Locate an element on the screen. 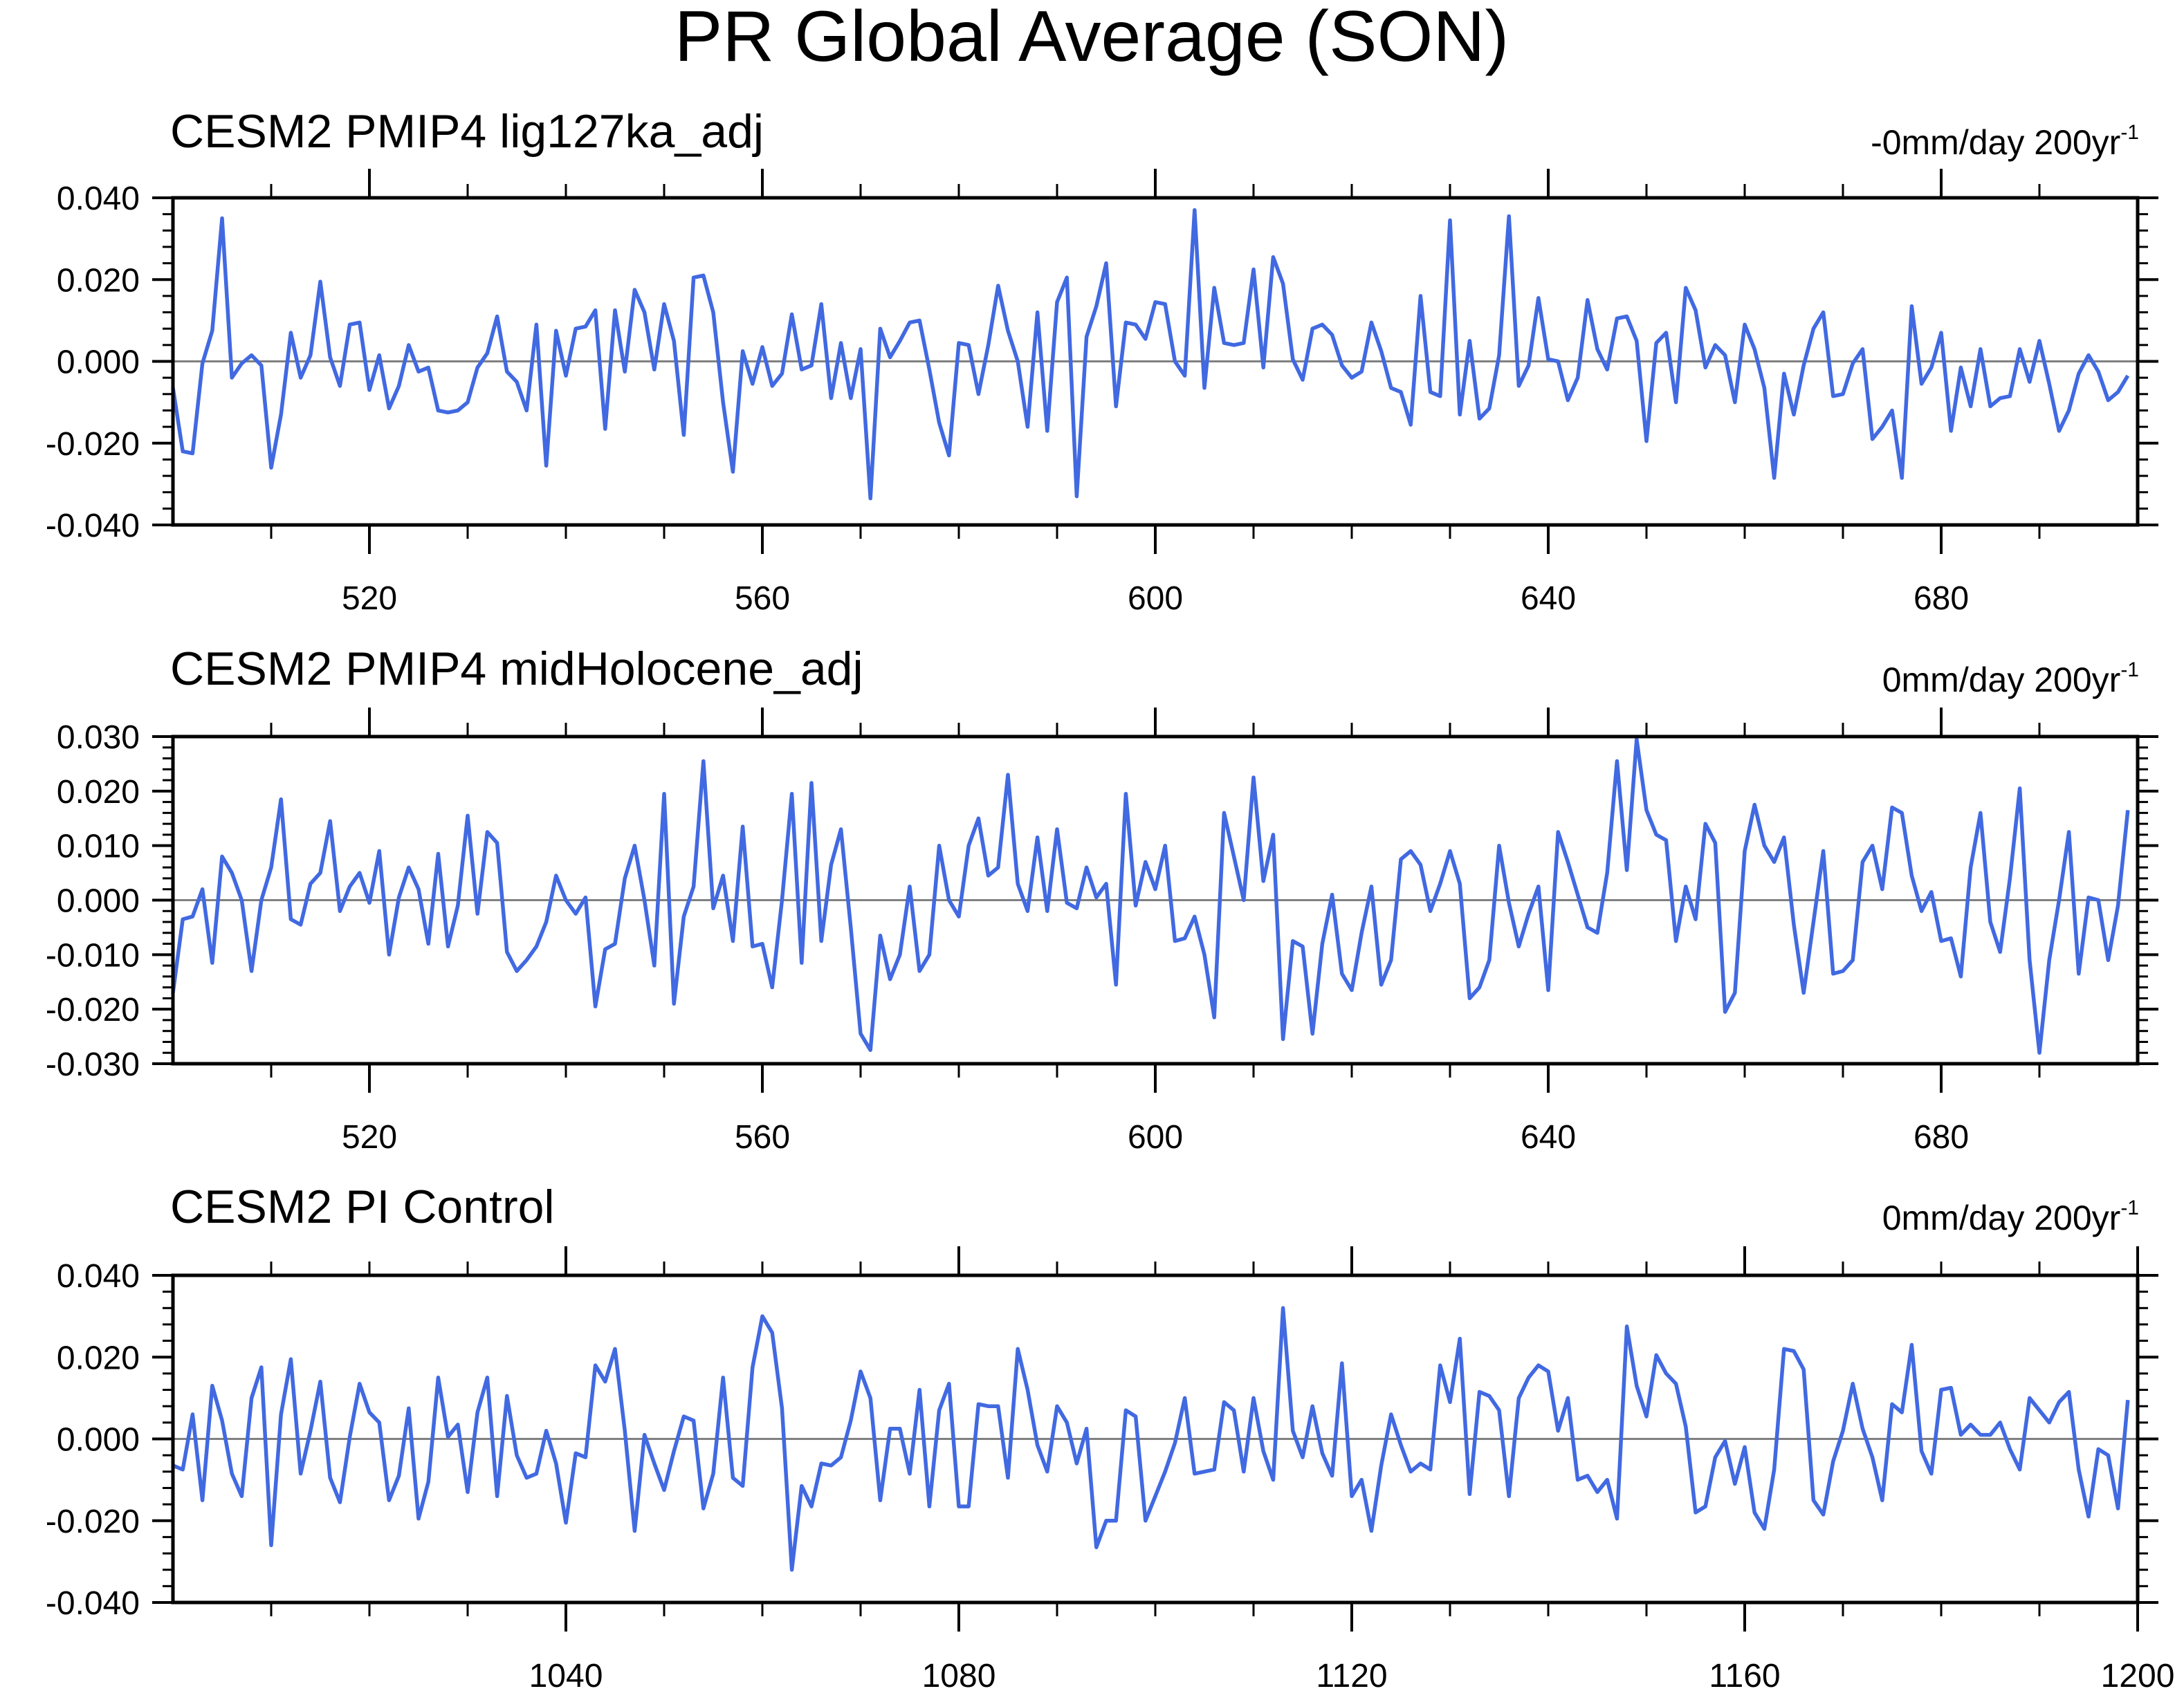  main-title: PR Global Average (SON) is located at coordinates (1092, 38).